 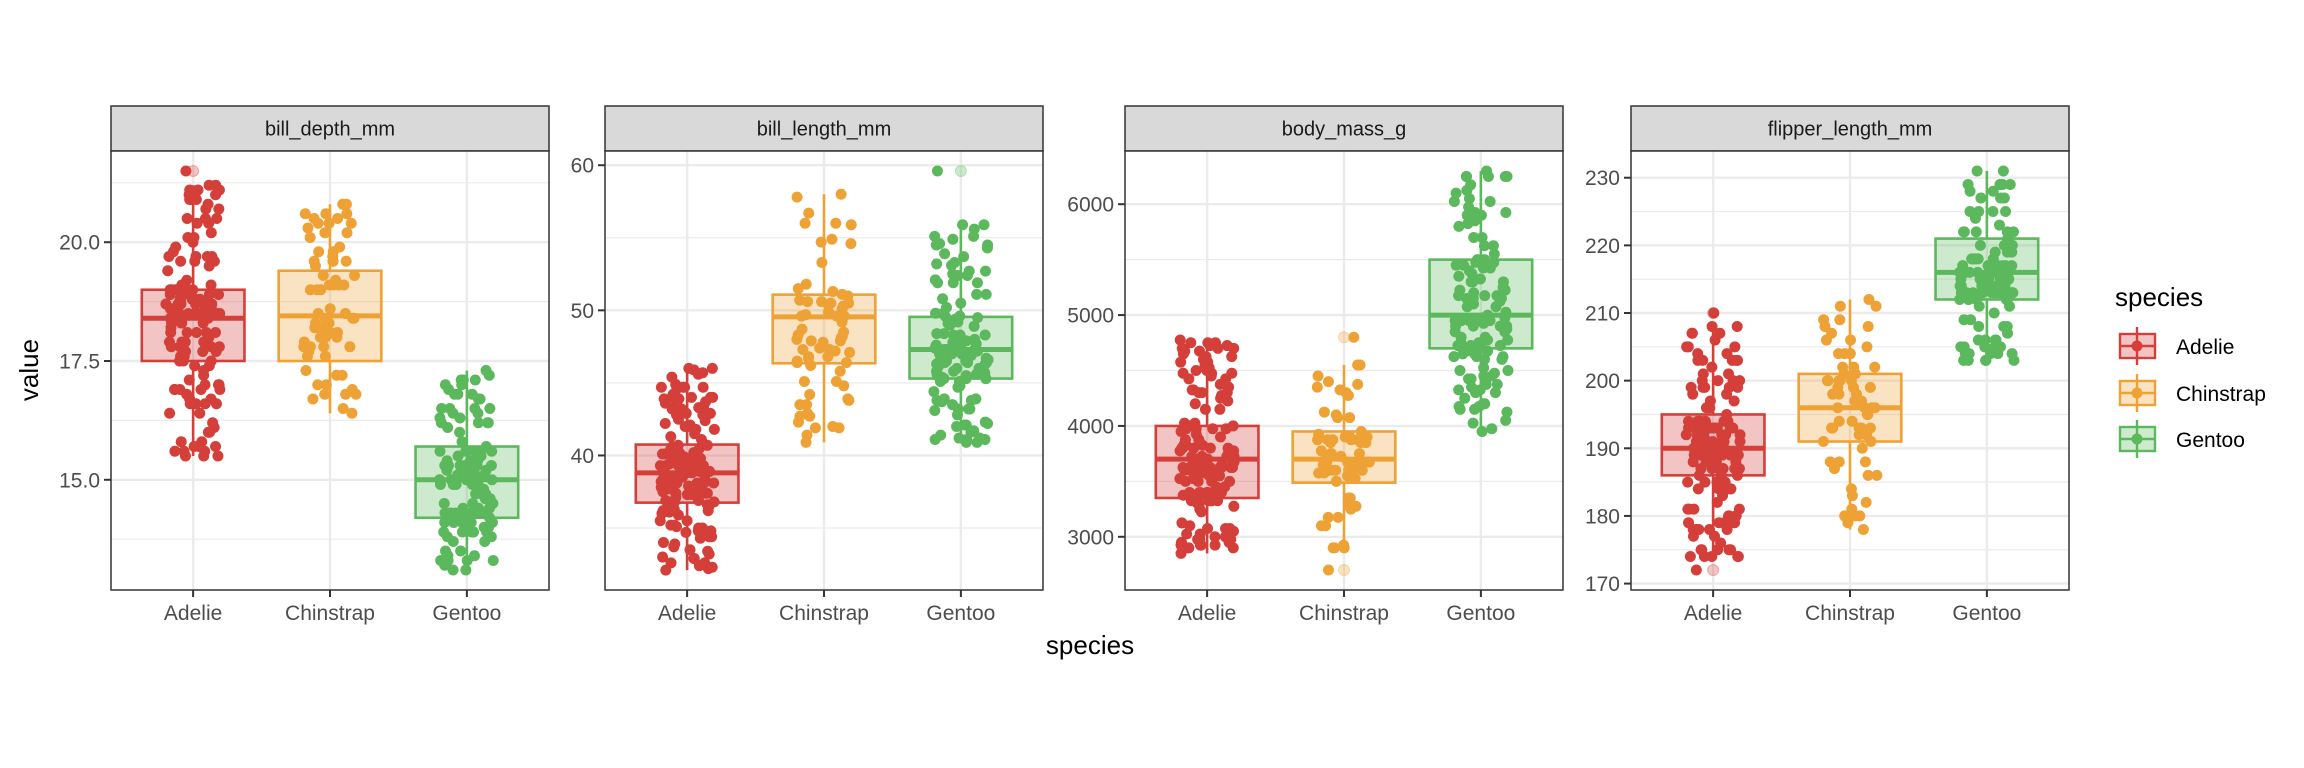 I want to click on y-tick-label: 20.0, so click(x=79, y=243).